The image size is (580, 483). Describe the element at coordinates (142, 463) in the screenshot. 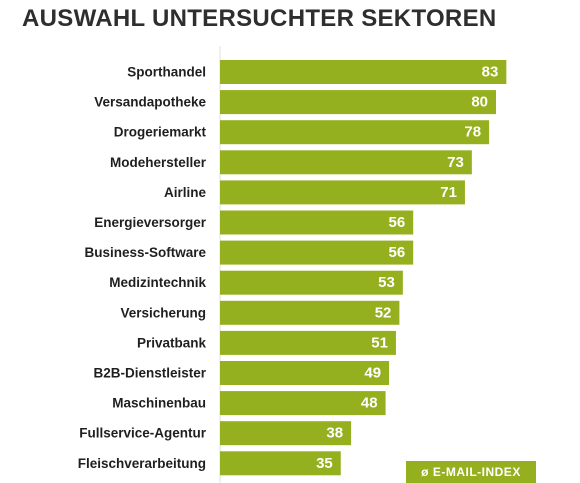

I see `category-label: Fleischverarbeitung` at that location.